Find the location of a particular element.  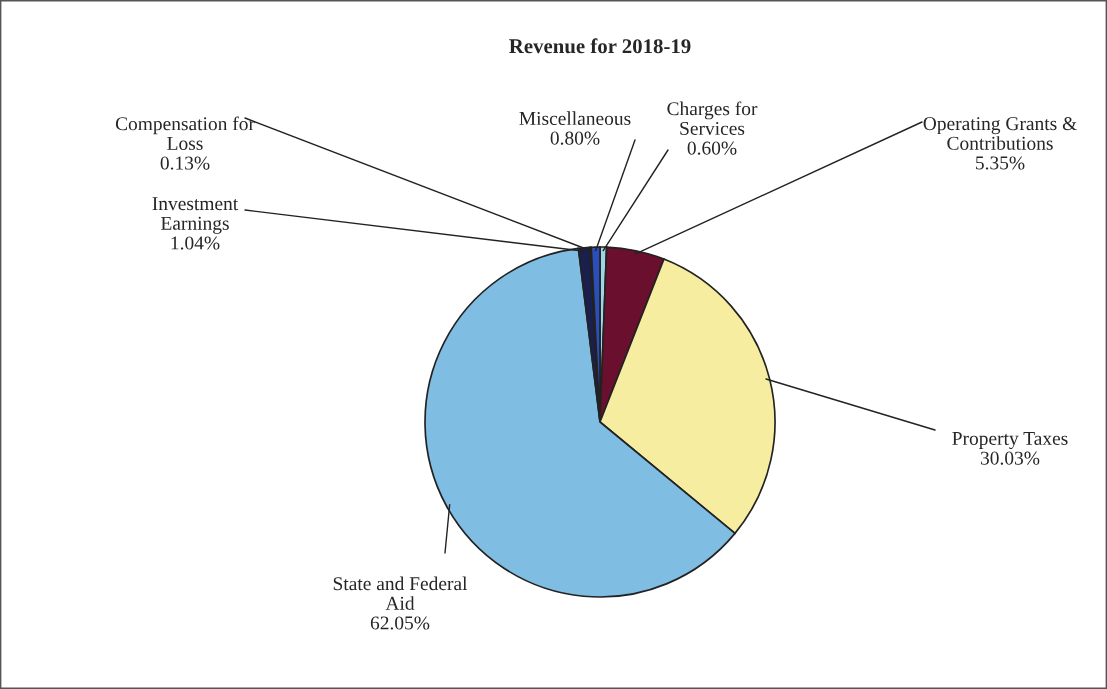

data-label: 0.60% is located at coordinates (712, 148).